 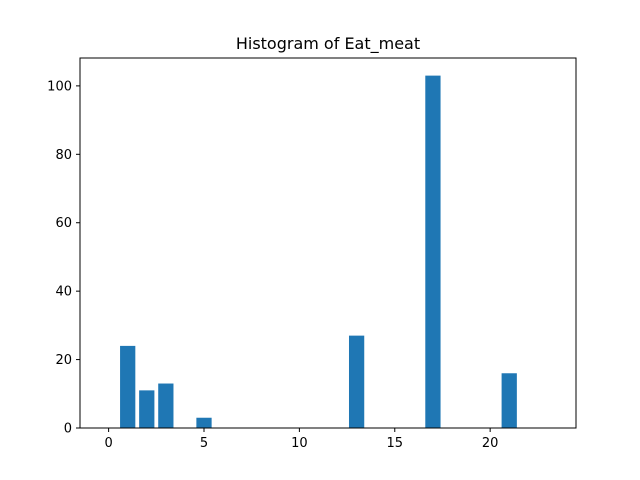 I want to click on x-tick-label: 5, so click(x=204, y=443).